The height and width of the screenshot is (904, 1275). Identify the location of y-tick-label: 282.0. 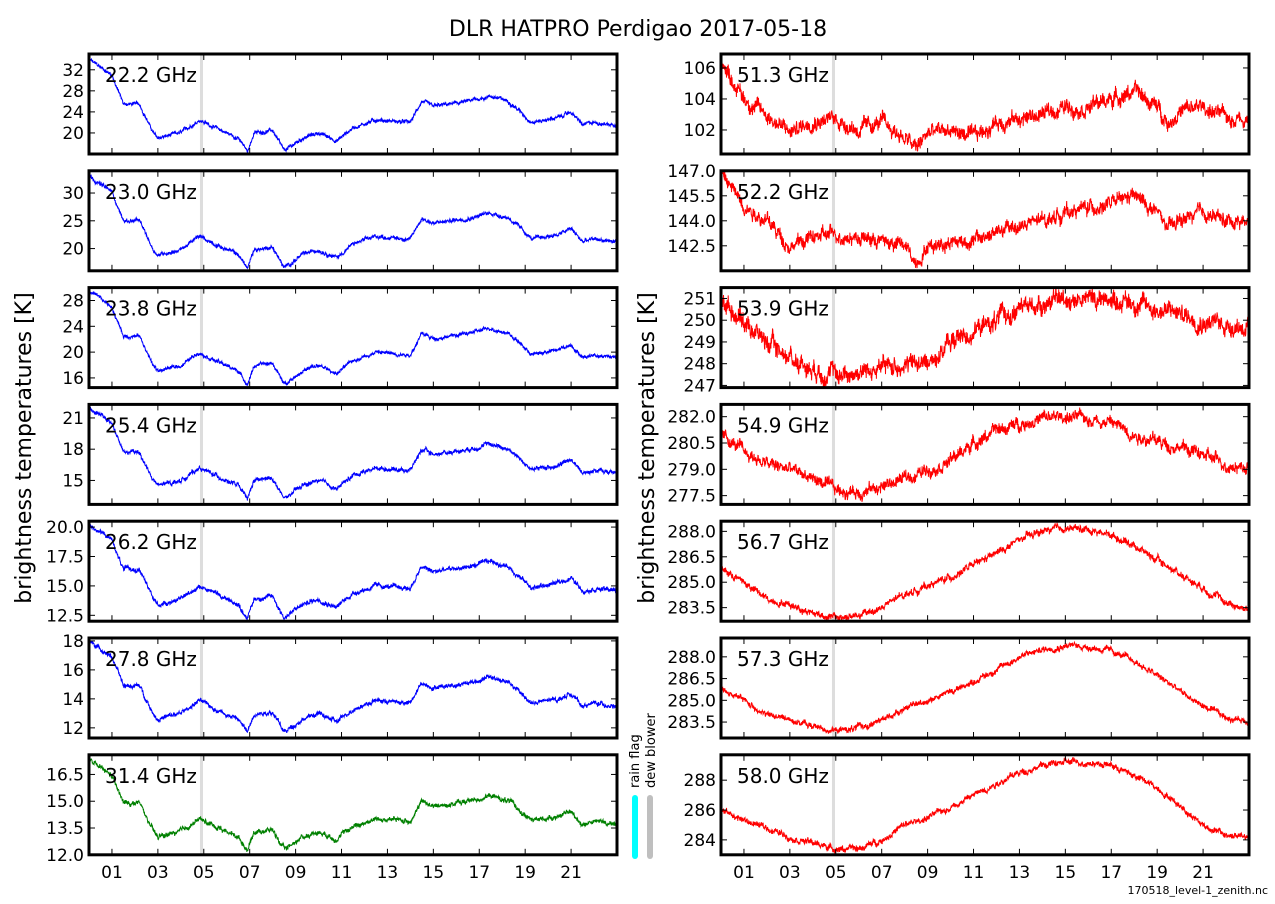
(691, 418).